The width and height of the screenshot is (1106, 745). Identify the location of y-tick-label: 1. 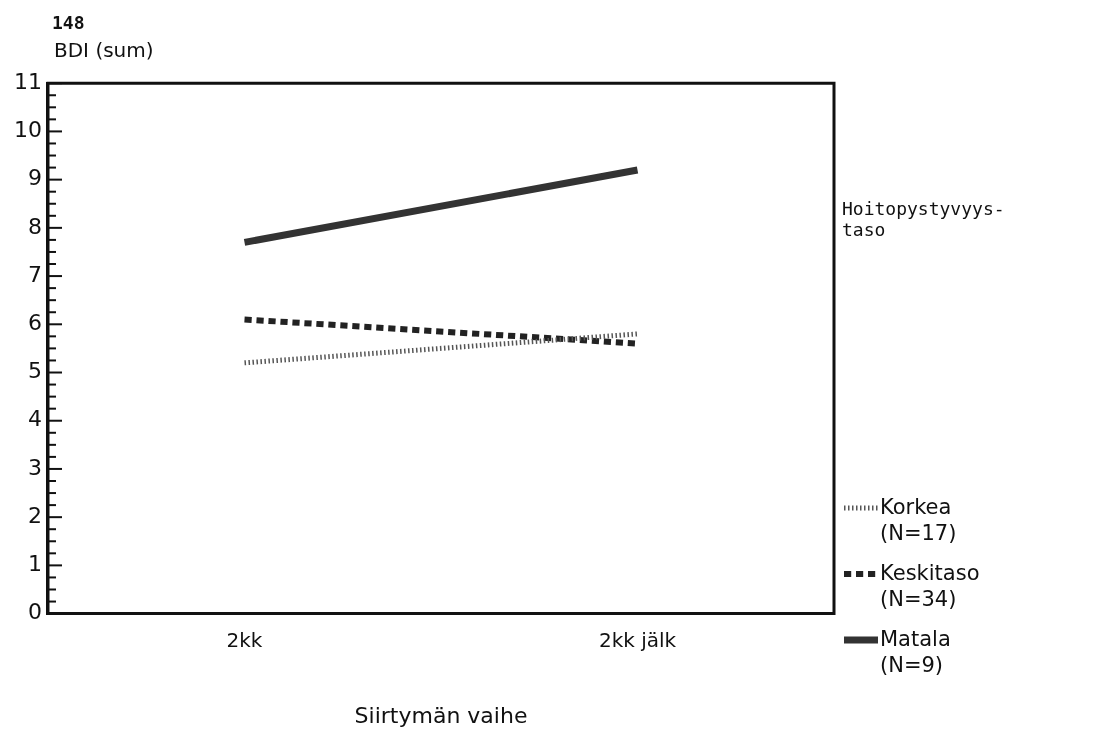
(34, 564).